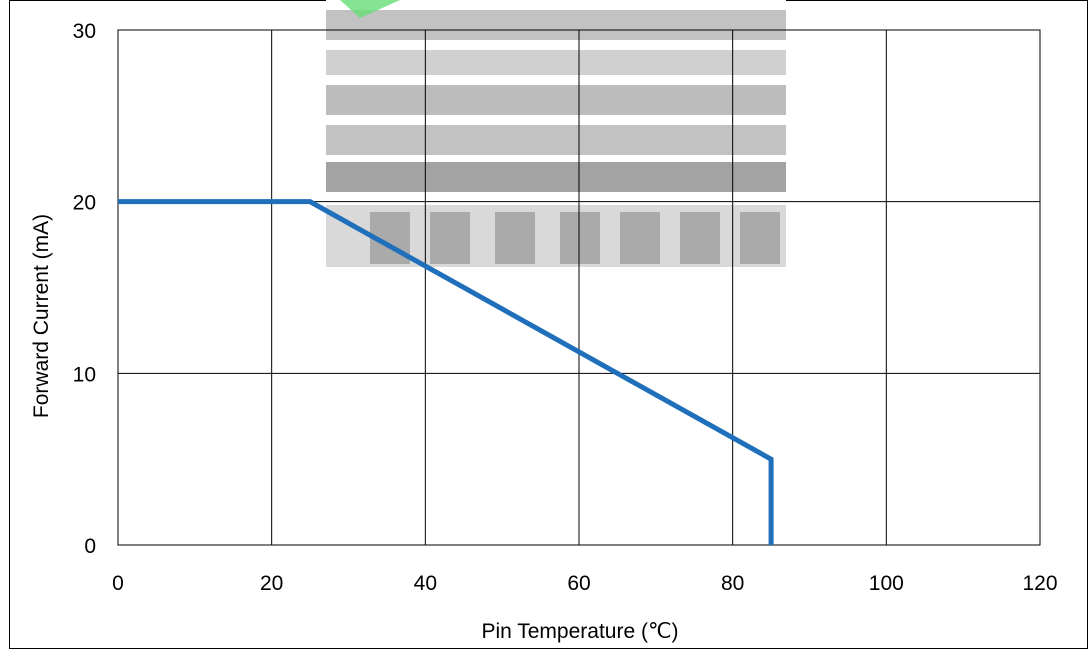 The image size is (1090, 650). Describe the element at coordinates (41, 316) in the screenshot. I see `y-axis-title: Forward Current (mA)` at that location.